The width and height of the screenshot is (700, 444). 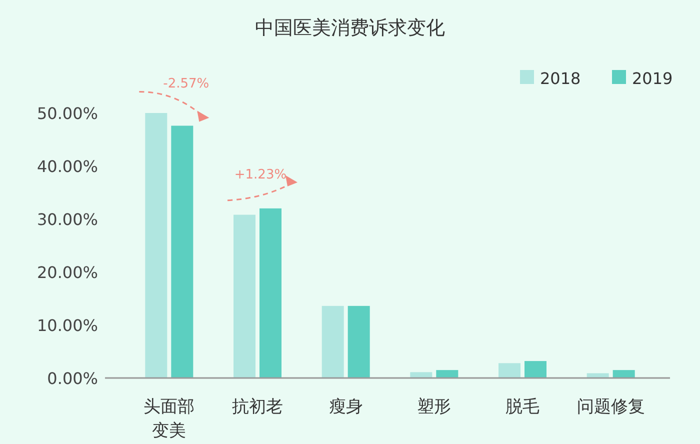 I want to click on x-tick-label: 塑形, so click(x=434, y=407).